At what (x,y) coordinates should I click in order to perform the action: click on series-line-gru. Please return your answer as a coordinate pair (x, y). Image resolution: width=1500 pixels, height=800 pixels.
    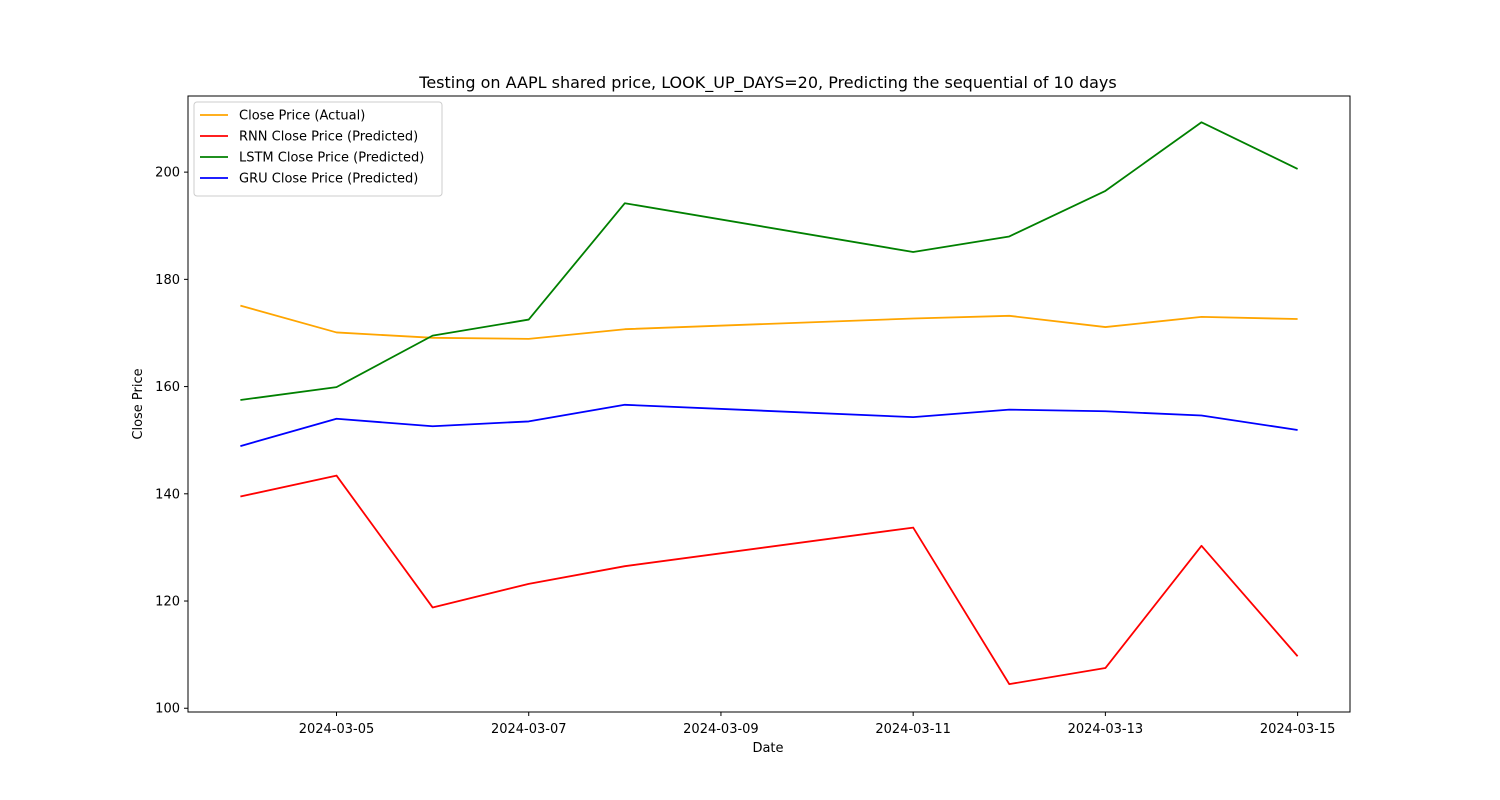
    Looking at the image, I should click on (769, 425).